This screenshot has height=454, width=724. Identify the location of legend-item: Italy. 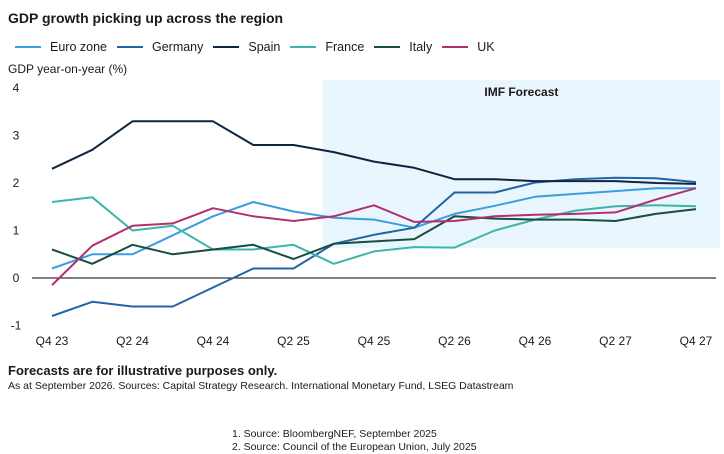
(403, 47).